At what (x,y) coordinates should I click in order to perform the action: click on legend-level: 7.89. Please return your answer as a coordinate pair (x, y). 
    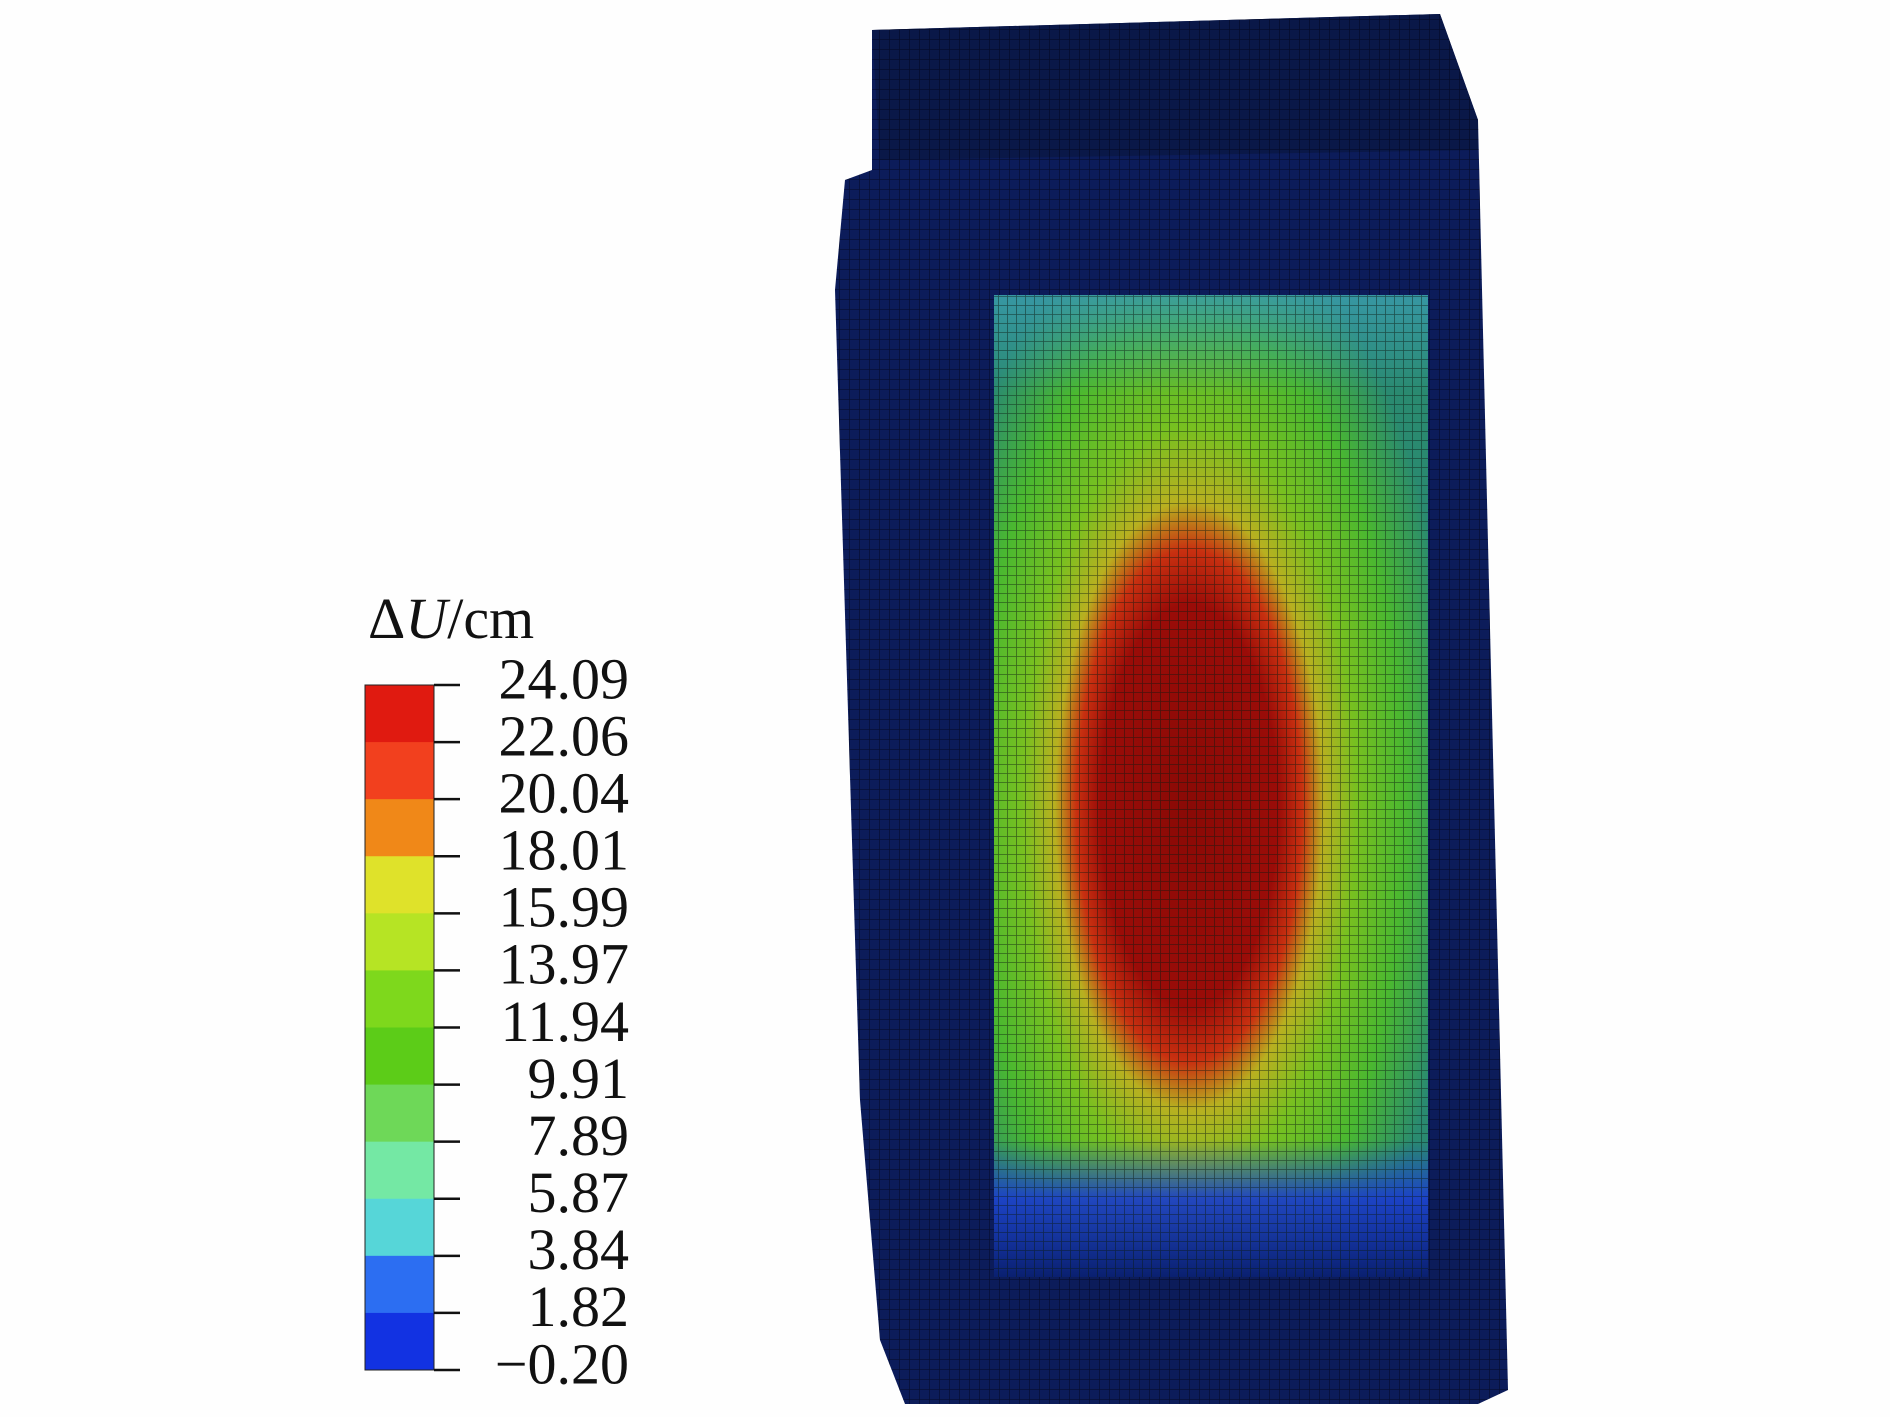
    Looking at the image, I should click on (579, 1135).